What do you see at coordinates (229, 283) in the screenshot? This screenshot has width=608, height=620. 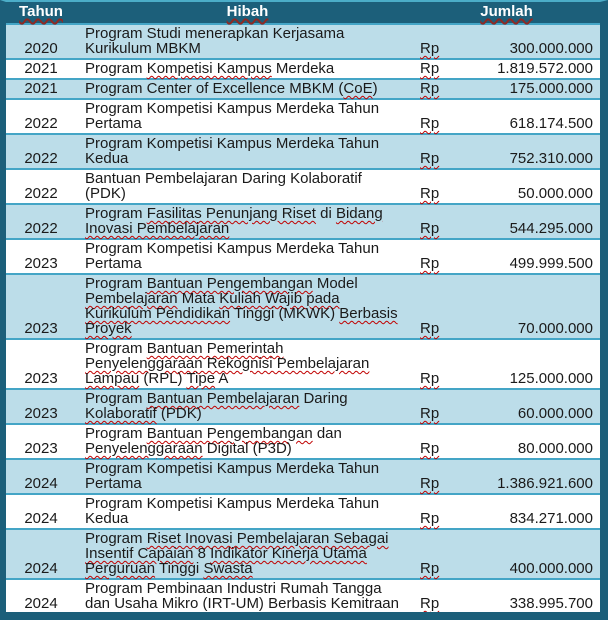 I see `hibah-text-segment: Bantuan Pengembangan` at bounding box center [229, 283].